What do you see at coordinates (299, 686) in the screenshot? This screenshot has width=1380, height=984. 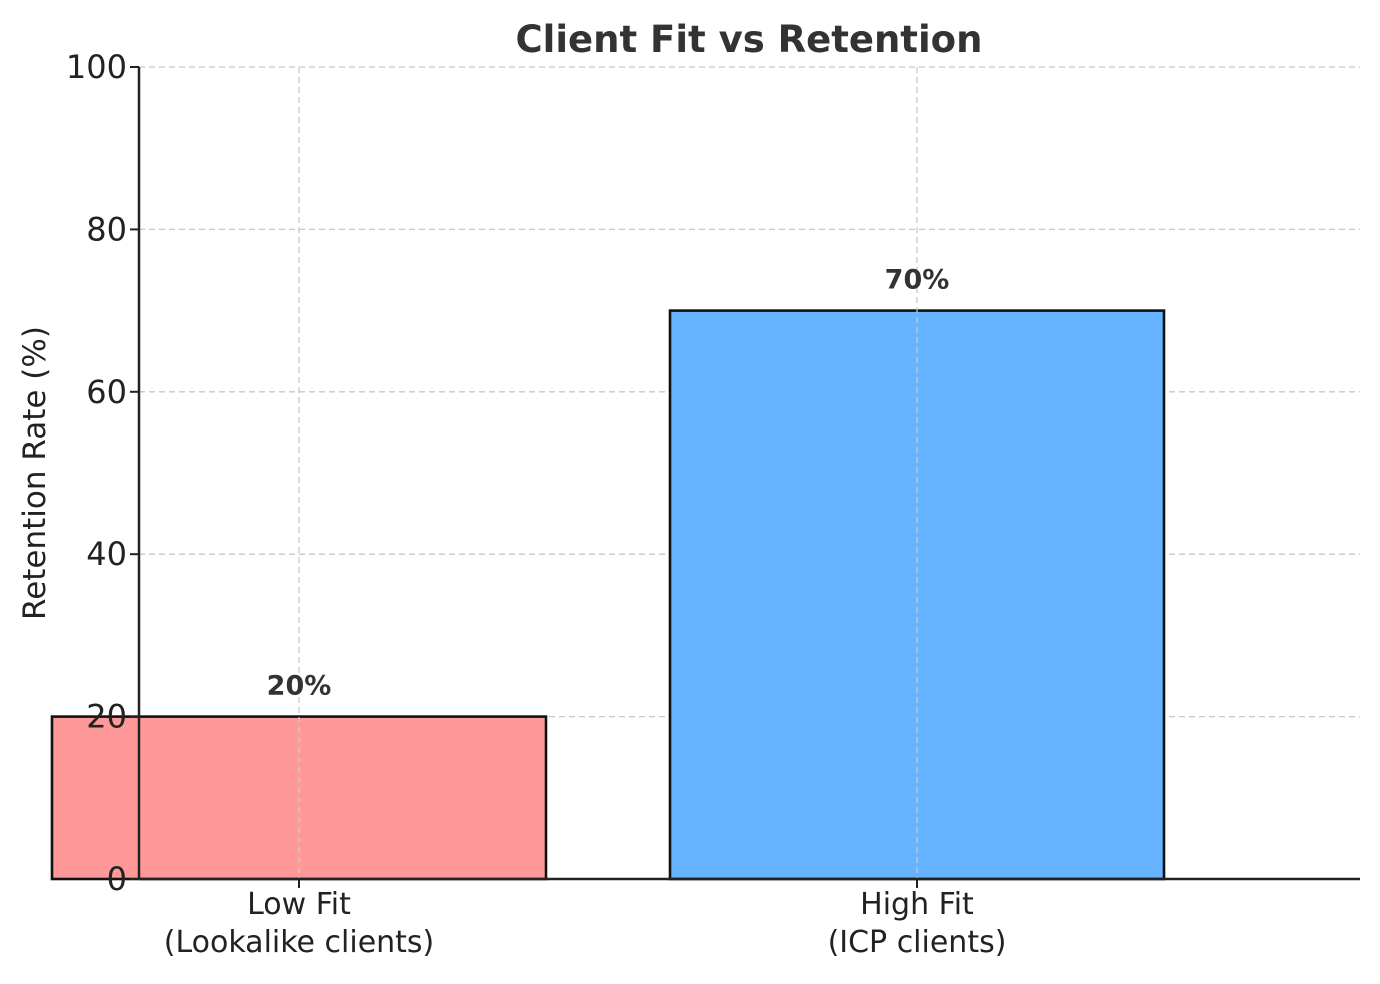 I see `bar-value-label: 20%` at bounding box center [299, 686].